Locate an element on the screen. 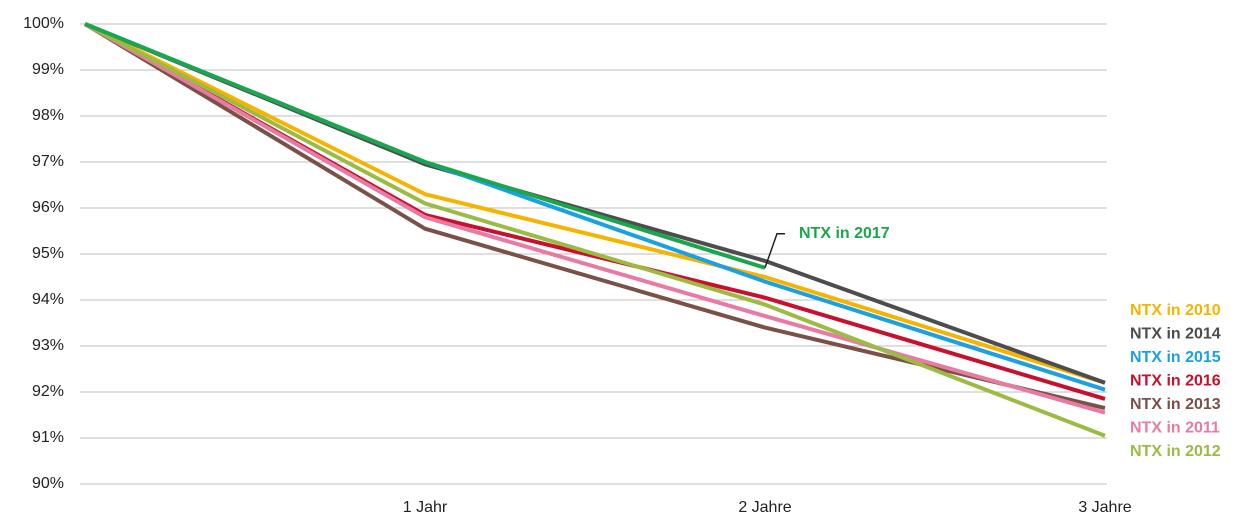 The height and width of the screenshot is (521, 1255). x-tick-label: 1 Jahr is located at coordinates (425, 507).